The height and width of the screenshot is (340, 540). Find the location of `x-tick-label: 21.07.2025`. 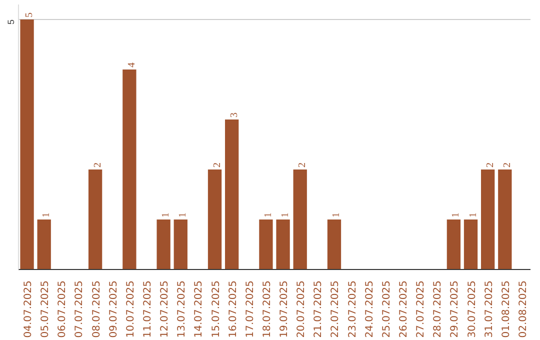

x-tick-label: 21.07.2025 is located at coordinates (318, 309).